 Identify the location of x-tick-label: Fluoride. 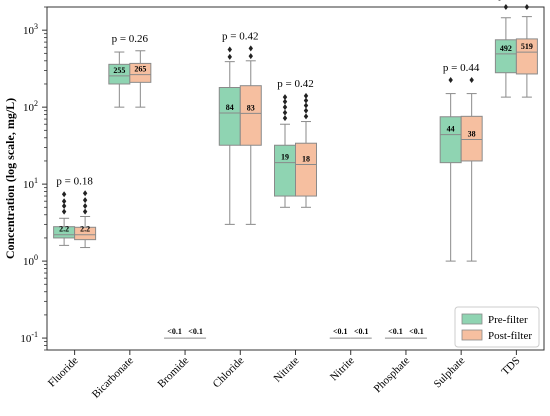
(63, 372).